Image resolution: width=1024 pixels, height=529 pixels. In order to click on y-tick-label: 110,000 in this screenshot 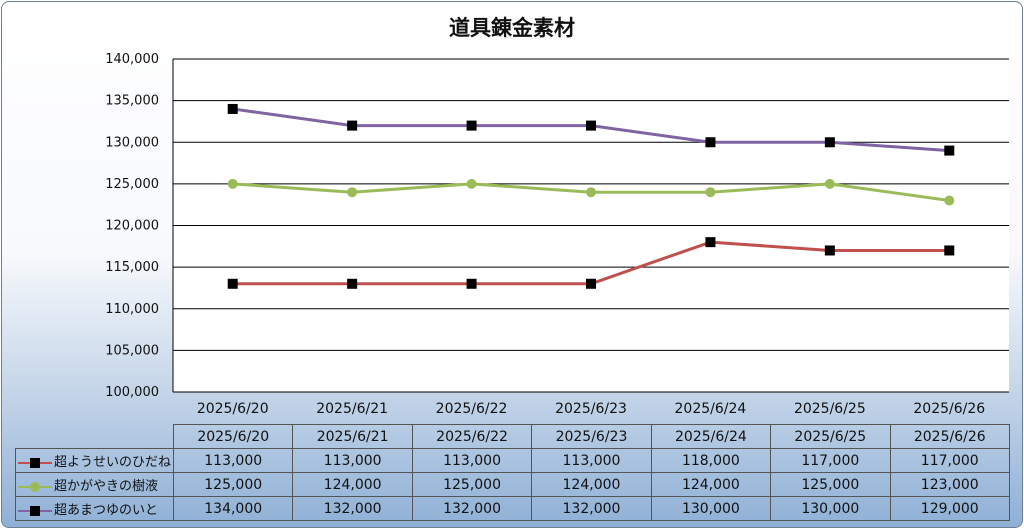, I will do `click(132, 309)`.